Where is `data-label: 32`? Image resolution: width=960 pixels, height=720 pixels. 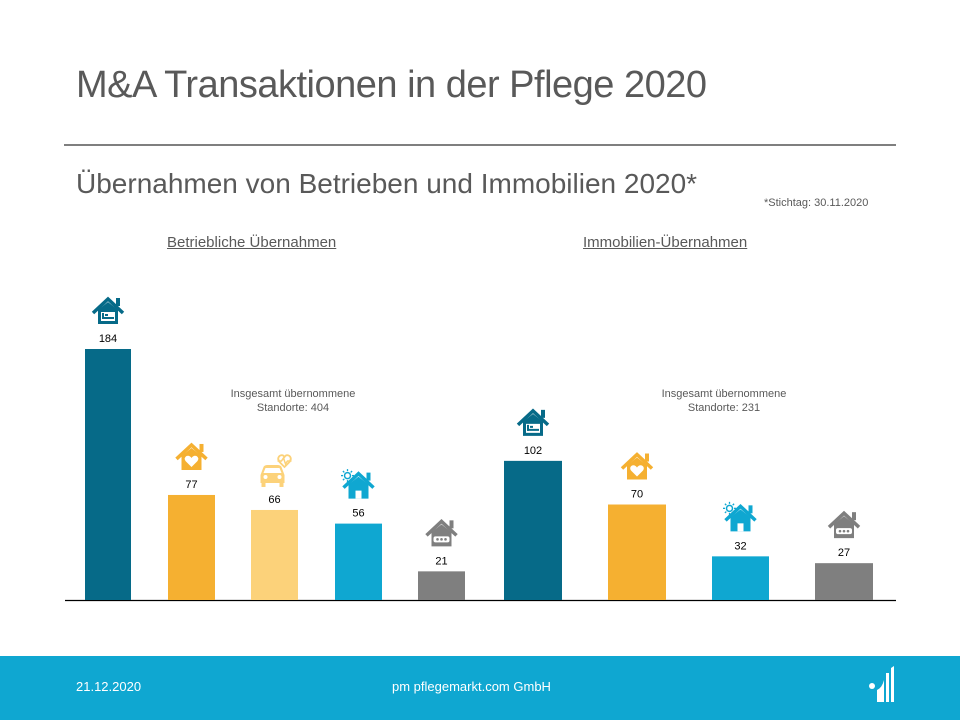
data-label: 32 is located at coordinates (740, 546).